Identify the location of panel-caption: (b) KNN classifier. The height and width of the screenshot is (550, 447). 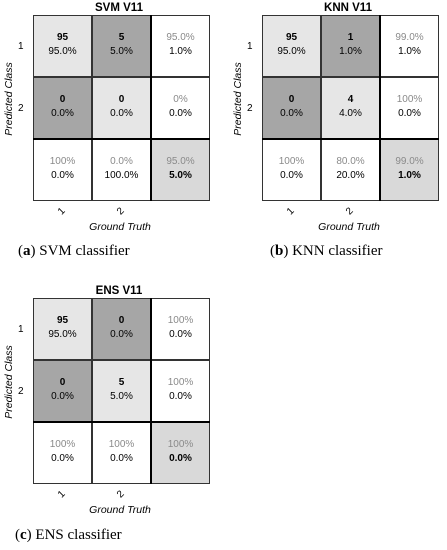
(326, 251).